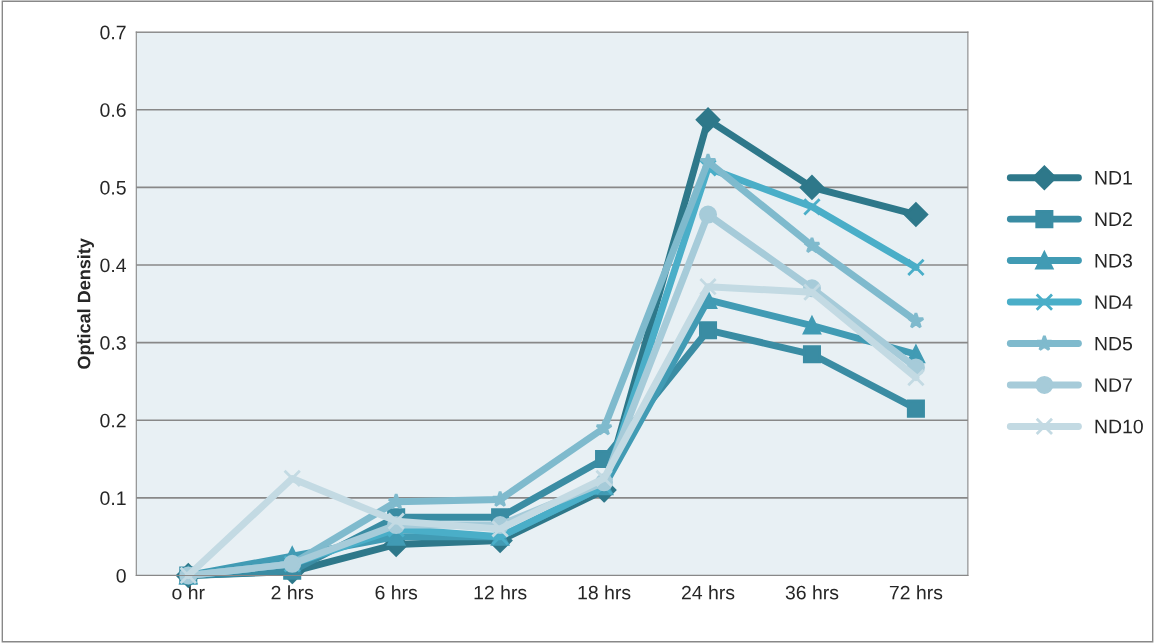  Describe the element at coordinates (113, 265) in the screenshot. I see `y-tick-label: 0.4` at that location.